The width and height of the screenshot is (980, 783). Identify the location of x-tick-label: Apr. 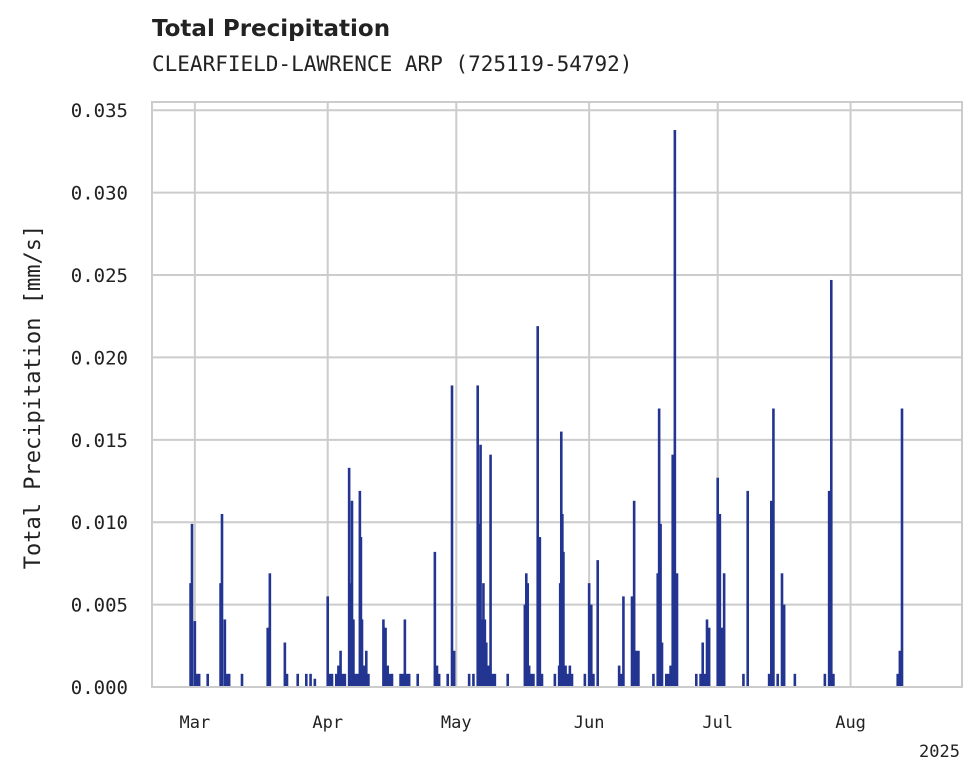
(327, 723).